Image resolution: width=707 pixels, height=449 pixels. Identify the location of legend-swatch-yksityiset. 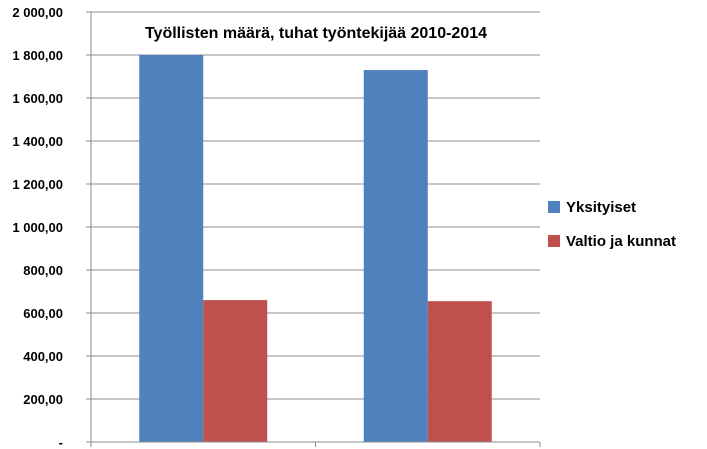
(554, 207).